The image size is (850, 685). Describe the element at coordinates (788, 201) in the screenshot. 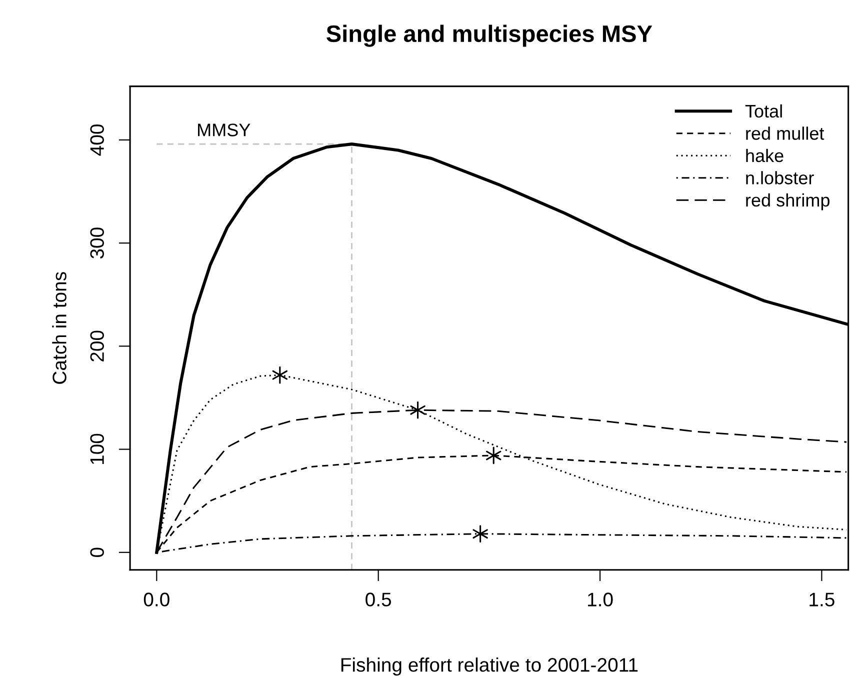

I see `legend-label: red shrimp` at that location.